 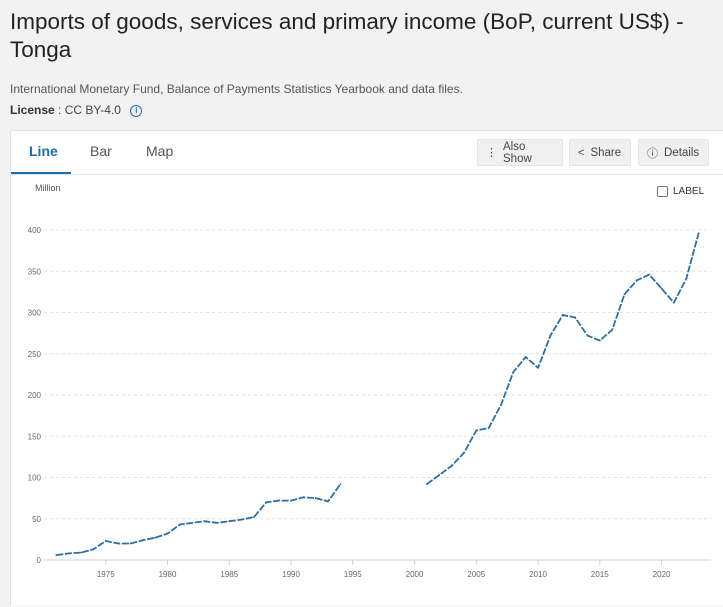 What do you see at coordinates (168, 574) in the screenshot?
I see `x-tick-label: 1980` at bounding box center [168, 574].